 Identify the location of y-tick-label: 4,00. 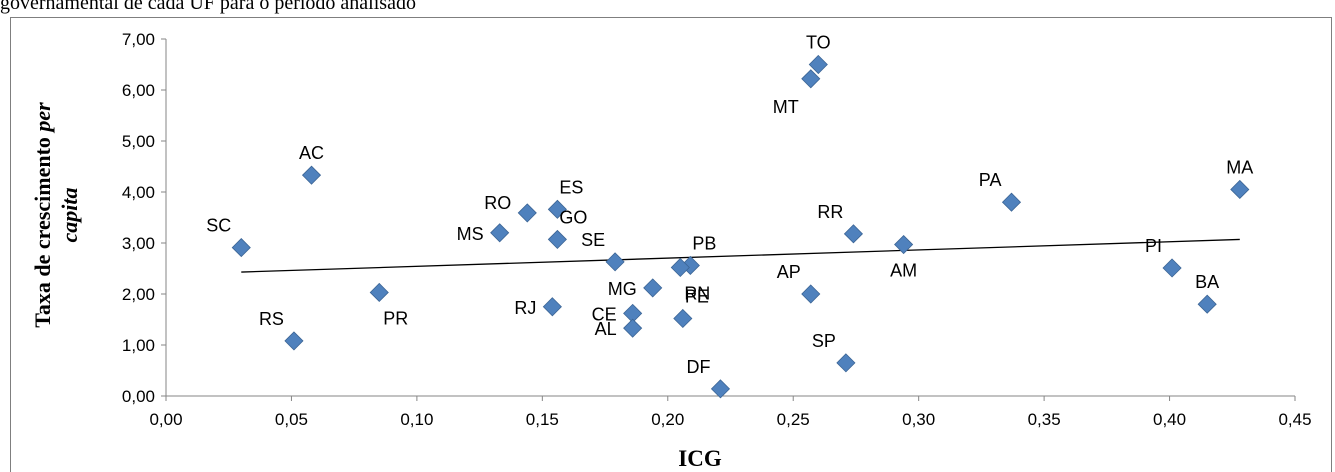
(138, 192).